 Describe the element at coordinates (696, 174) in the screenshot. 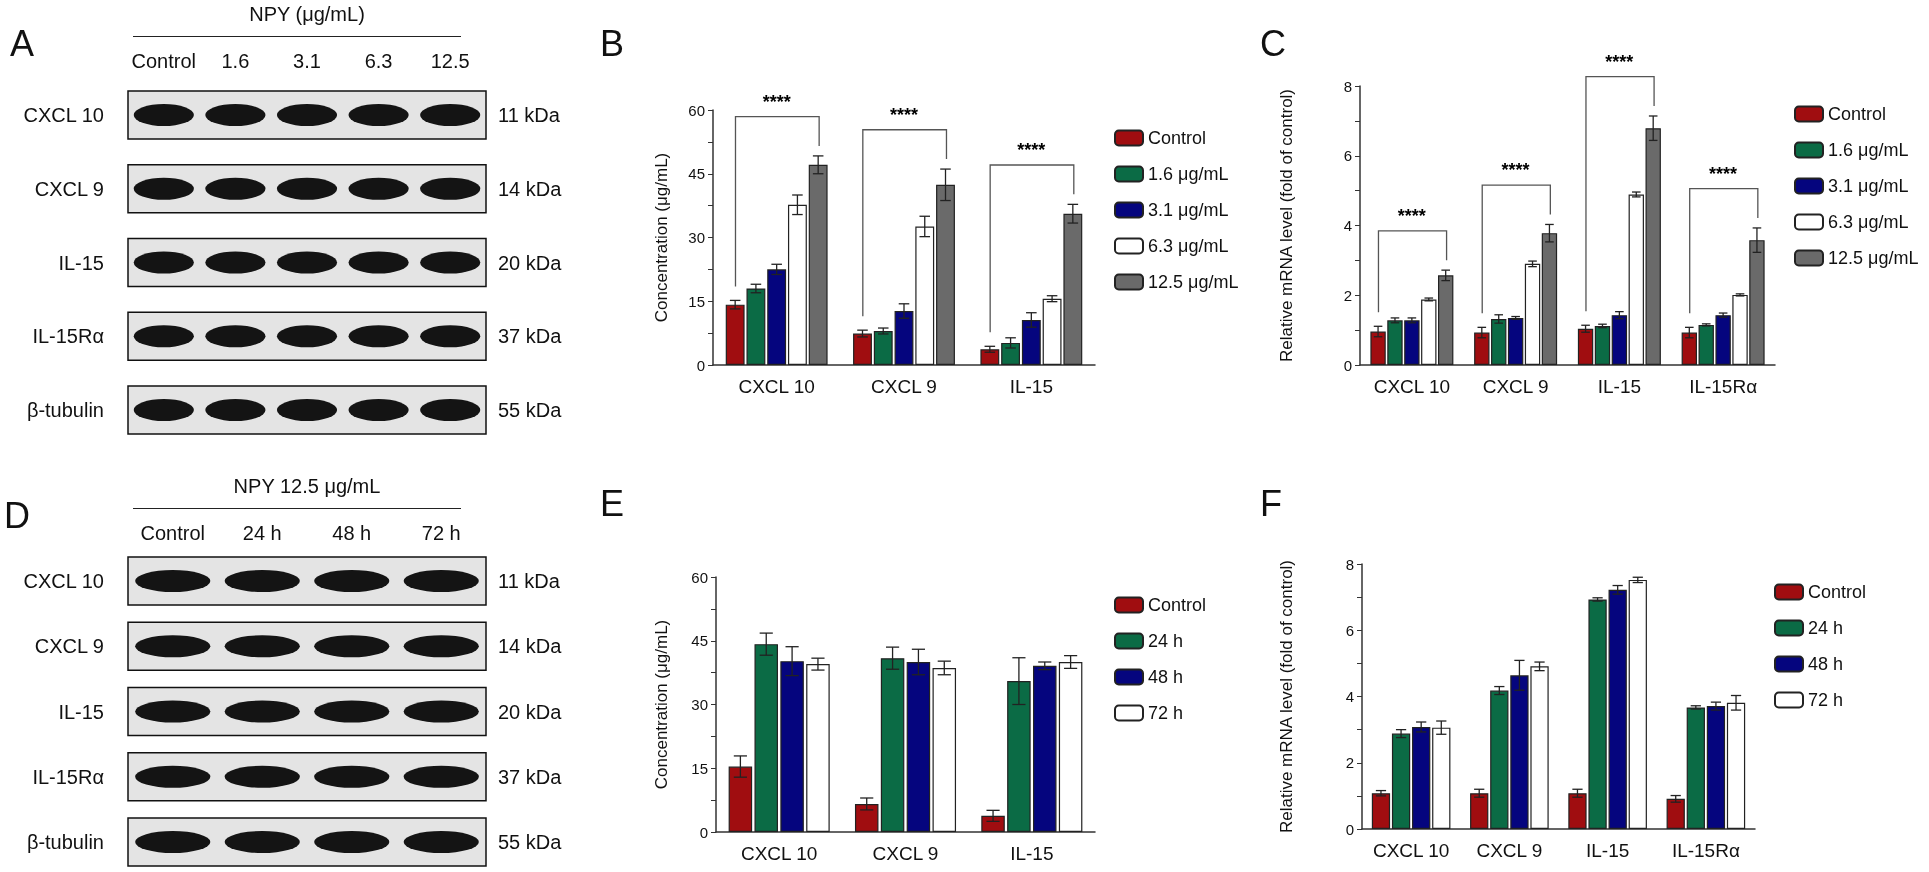

I see `y-tick-label: 45` at that location.